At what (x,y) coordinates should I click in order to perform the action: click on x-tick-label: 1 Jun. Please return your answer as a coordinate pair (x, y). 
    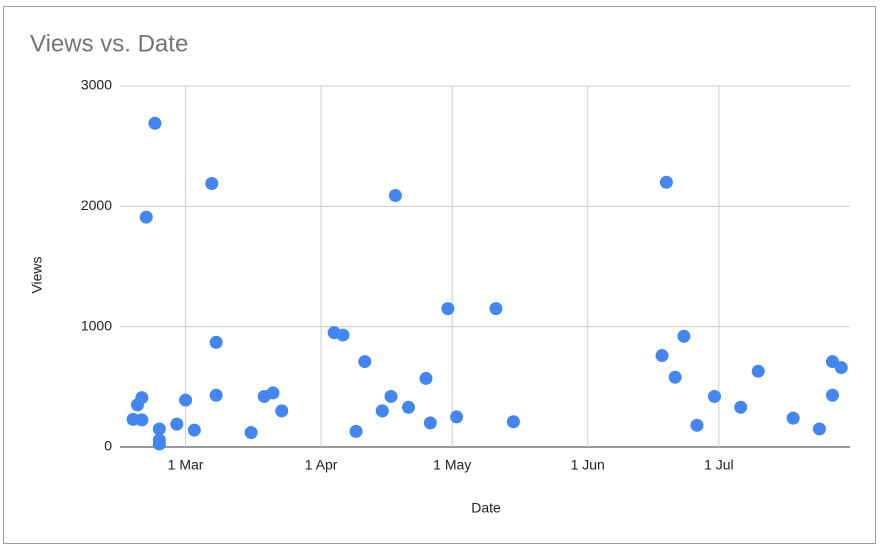
    Looking at the image, I should click on (588, 465).